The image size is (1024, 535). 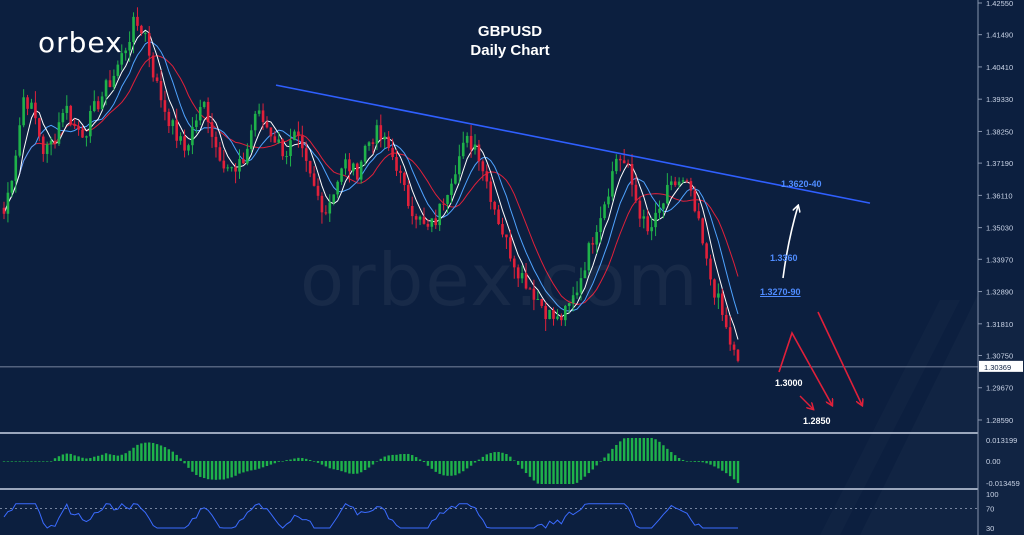 I want to click on price-tick-label: 1.41490, so click(x=999, y=35).